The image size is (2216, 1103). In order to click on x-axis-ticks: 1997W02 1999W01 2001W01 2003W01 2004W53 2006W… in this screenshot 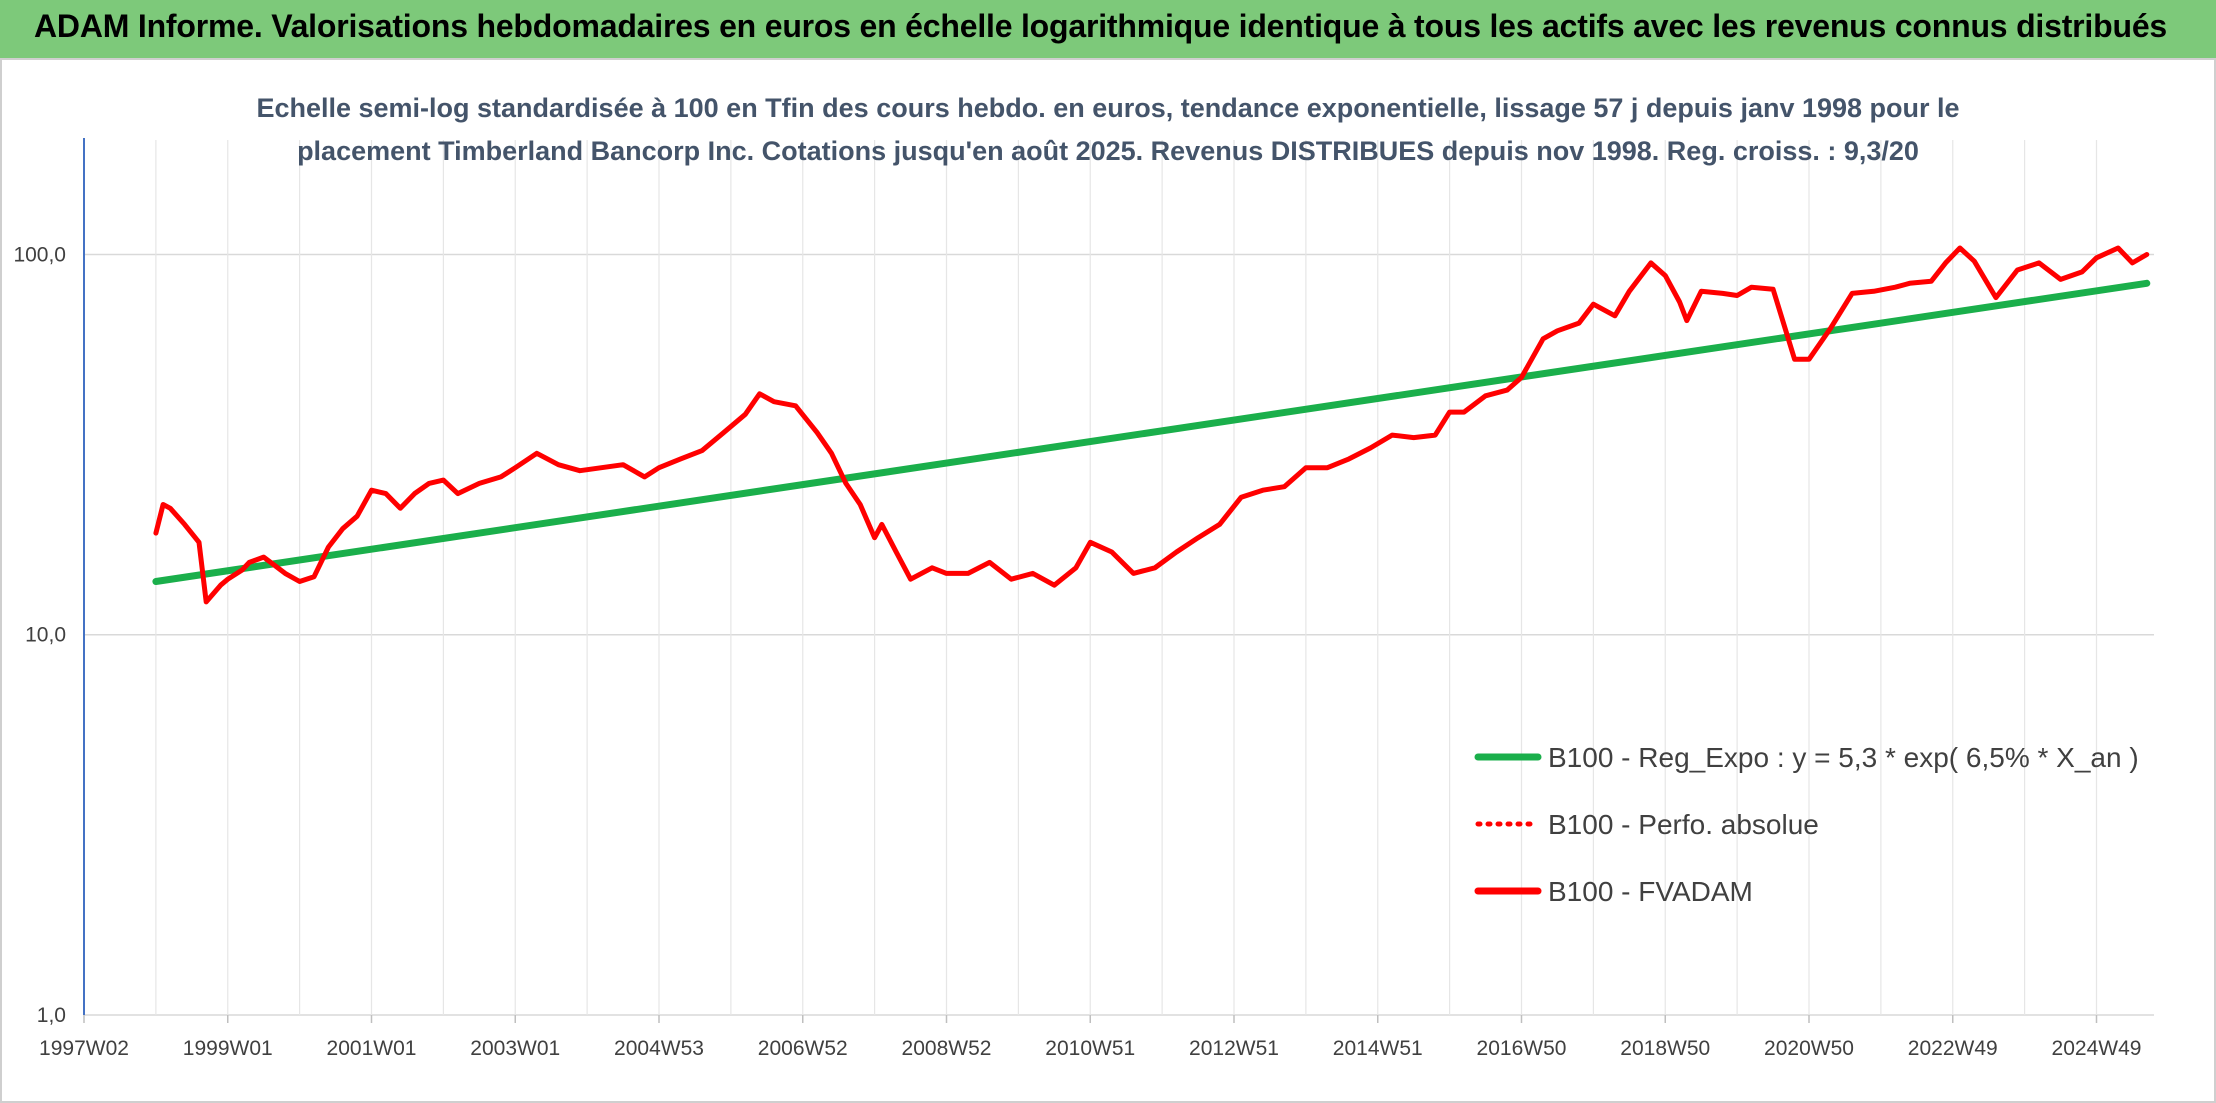, I will do `click(1090, 1048)`.